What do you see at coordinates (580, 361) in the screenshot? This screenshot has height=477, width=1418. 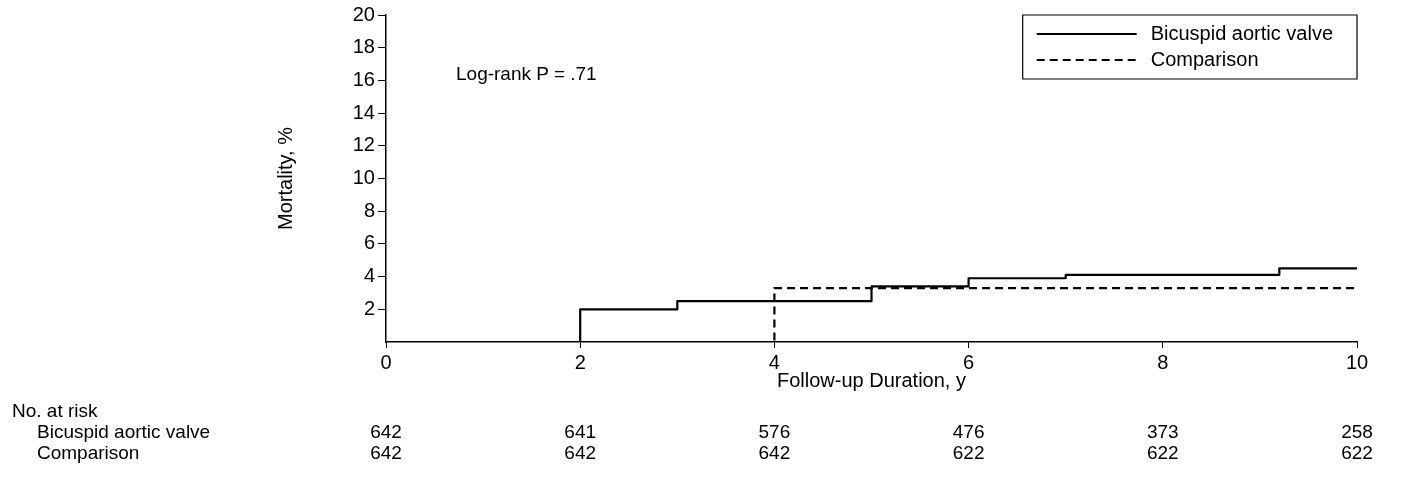 I see `x-tick-label: 2` at bounding box center [580, 361].